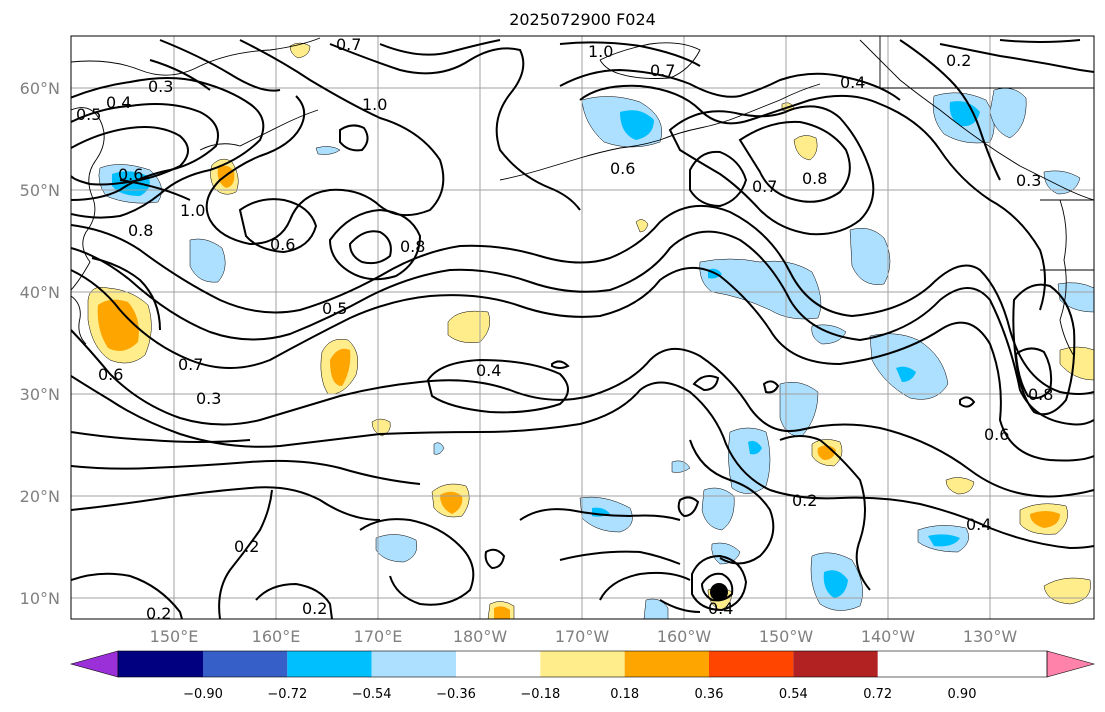 This screenshot has height=712, width=1105. What do you see at coordinates (40, 88) in the screenshot?
I see `lat-tick: 60°N` at bounding box center [40, 88].